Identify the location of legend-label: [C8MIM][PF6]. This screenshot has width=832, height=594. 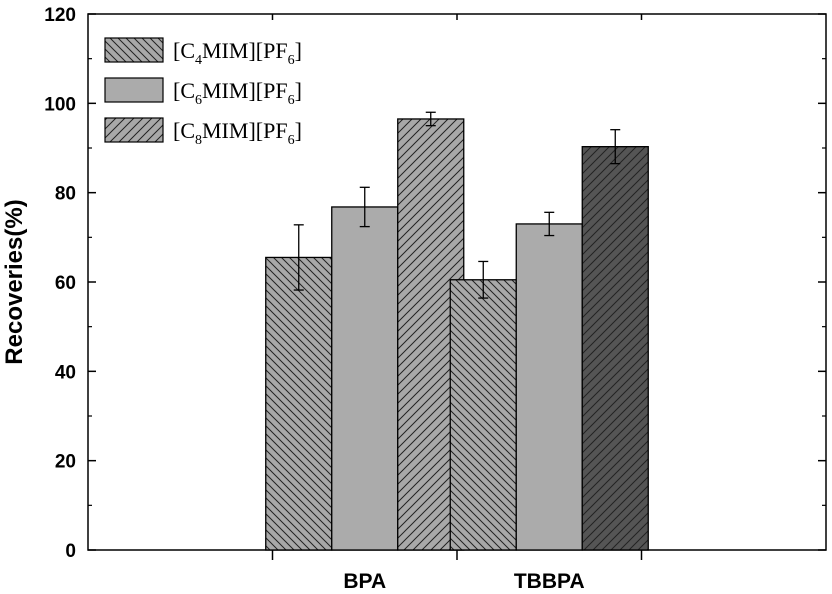
(237, 133).